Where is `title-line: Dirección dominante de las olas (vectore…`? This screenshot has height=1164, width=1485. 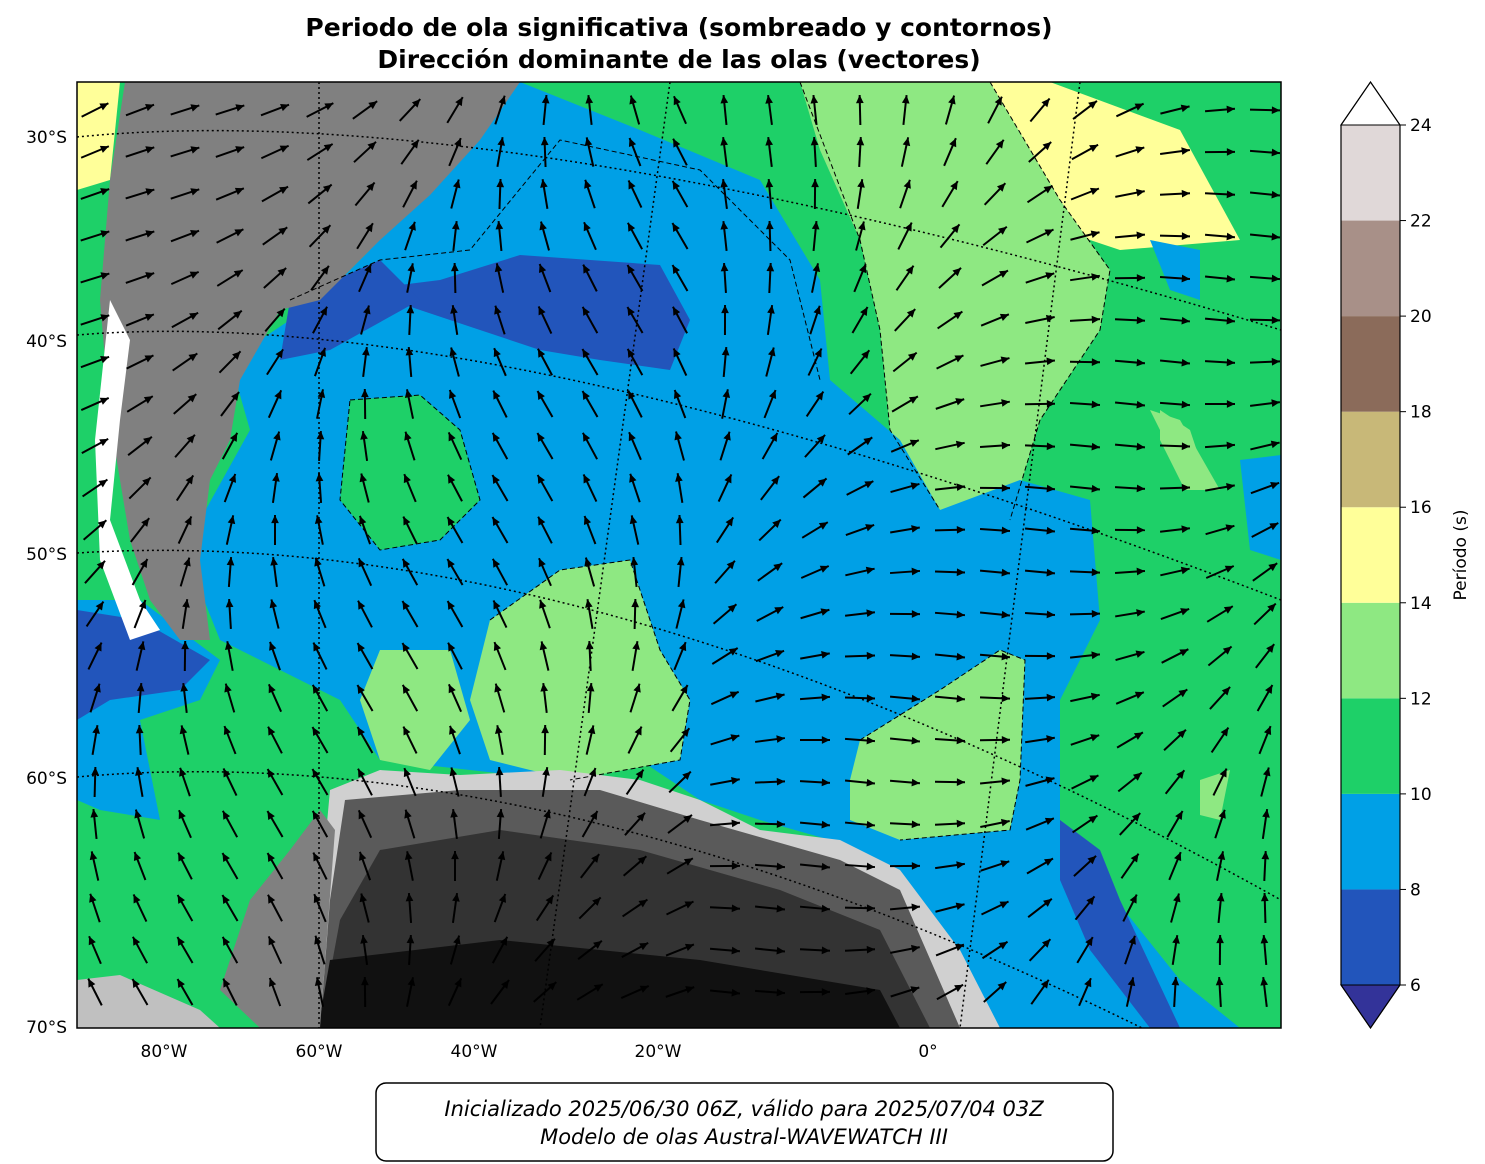 title-line: Dirección dominante de las olas (vectore… is located at coordinates (678, 59).